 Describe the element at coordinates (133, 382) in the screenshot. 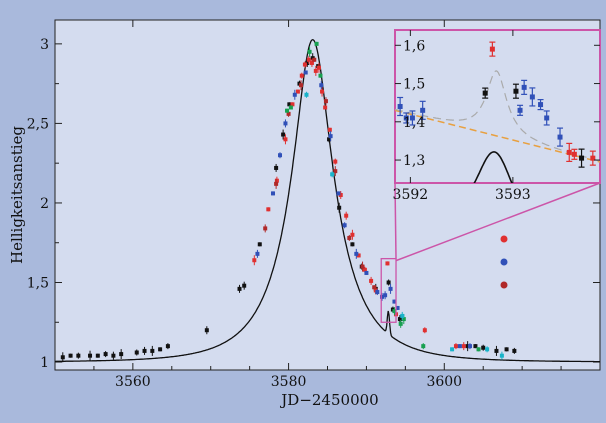

I see `x-tick-label: 3560` at that location.